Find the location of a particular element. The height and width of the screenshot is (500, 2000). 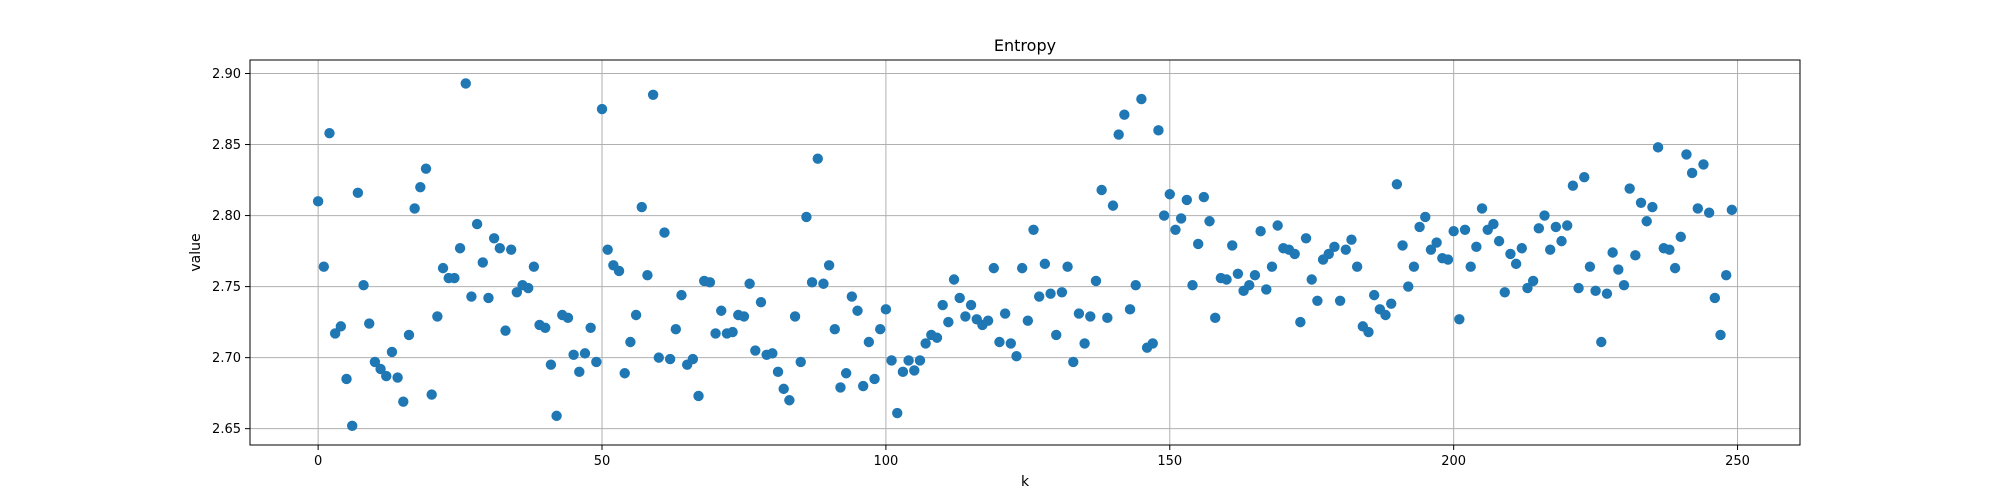

x-axis-label: k is located at coordinates (1025, 482).